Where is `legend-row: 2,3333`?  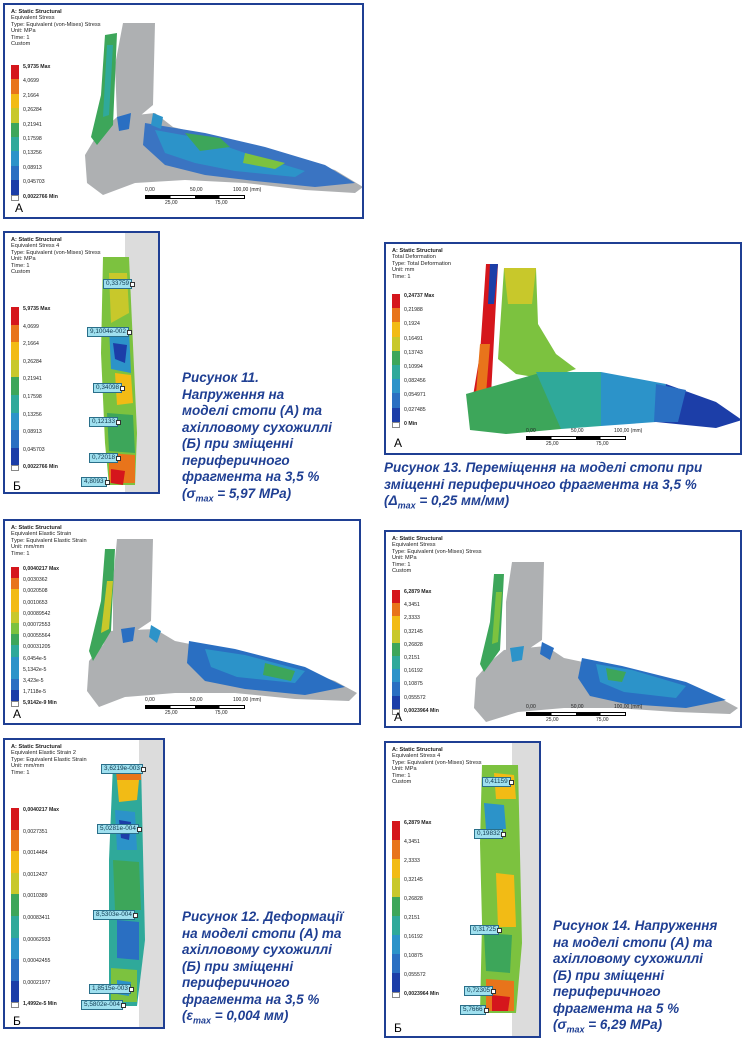
legend-row: 2,3333 is located at coordinates (415, 868).